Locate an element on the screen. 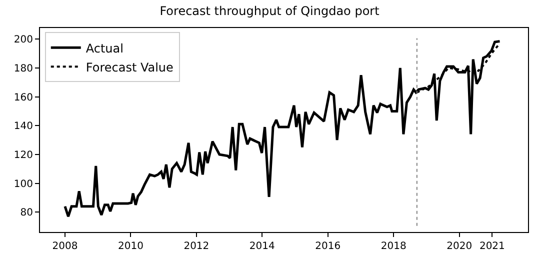 The height and width of the screenshot is (262, 539). x-tick-label: 2014 is located at coordinates (262, 246).